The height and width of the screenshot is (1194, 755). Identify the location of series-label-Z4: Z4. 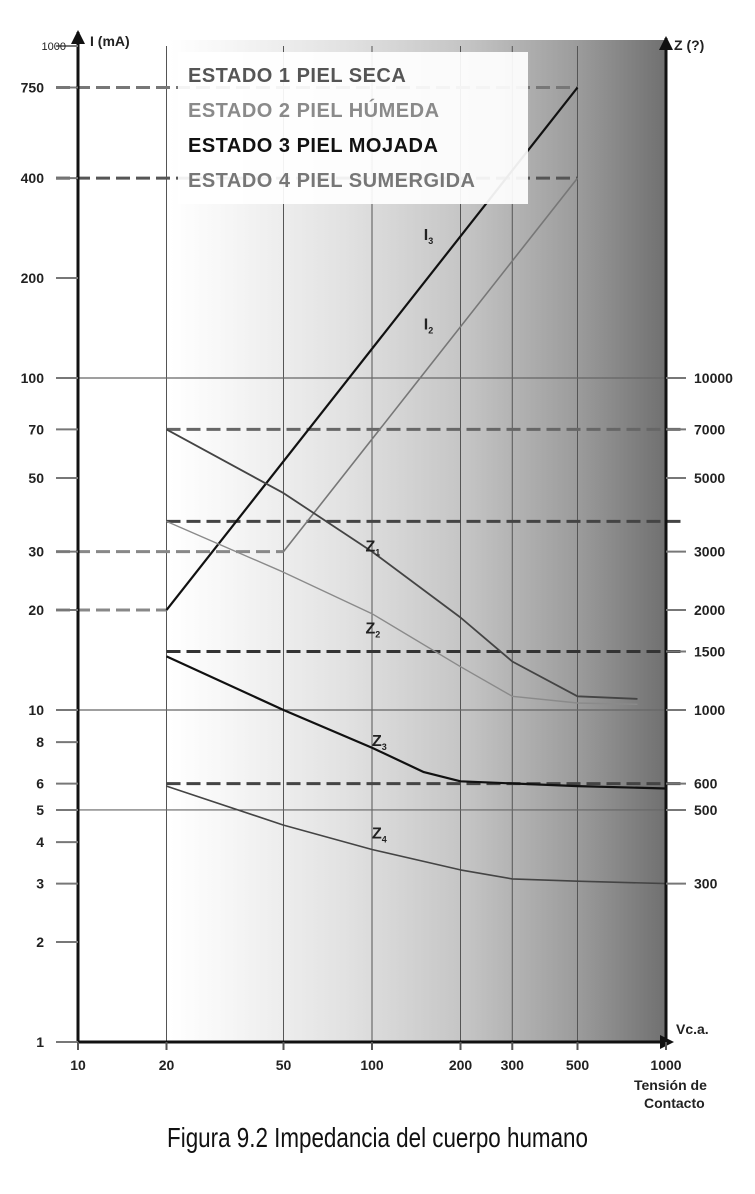
(379, 835).